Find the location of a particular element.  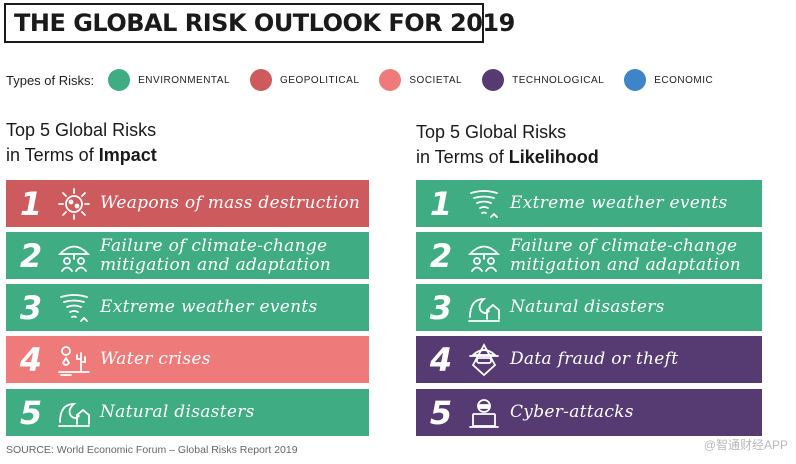

legend-text: ENVIRONMENTAL is located at coordinates (184, 80).